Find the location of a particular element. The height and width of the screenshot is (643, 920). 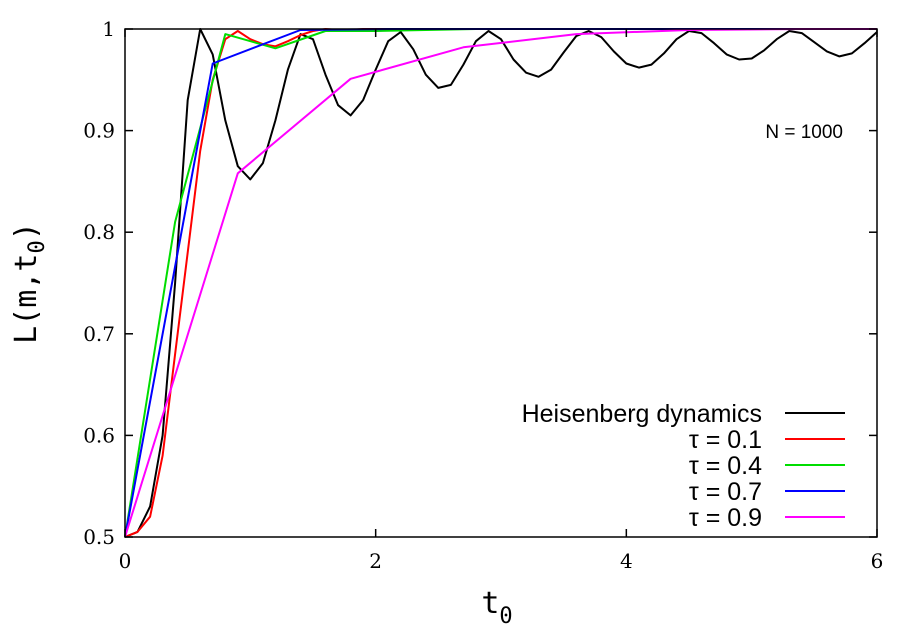

y-tick-label: 1 is located at coordinates (108, 29).